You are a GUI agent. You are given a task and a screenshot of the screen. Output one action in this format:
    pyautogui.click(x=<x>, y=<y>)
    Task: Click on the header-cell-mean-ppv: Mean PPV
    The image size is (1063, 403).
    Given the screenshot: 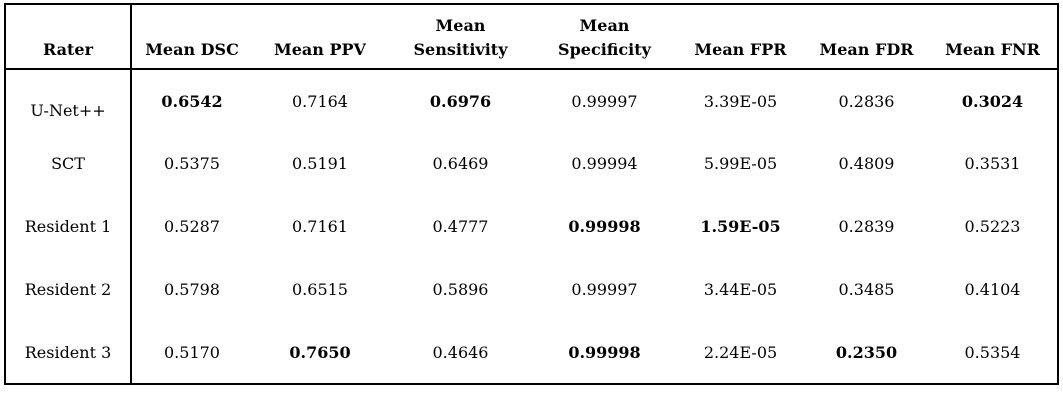 What is the action you would take?
    pyautogui.click(x=320, y=37)
    